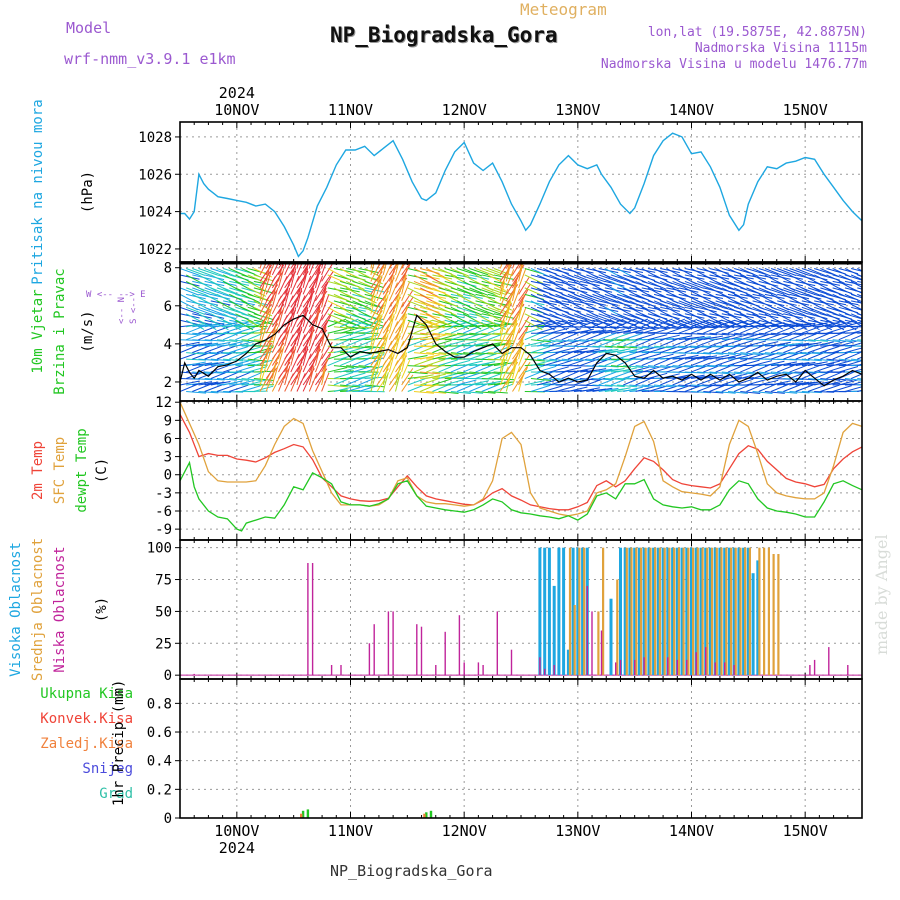  What do you see at coordinates (444, 35) in the screenshot?
I see `station-title: NP_Biogradska_Gora` at bounding box center [444, 35].